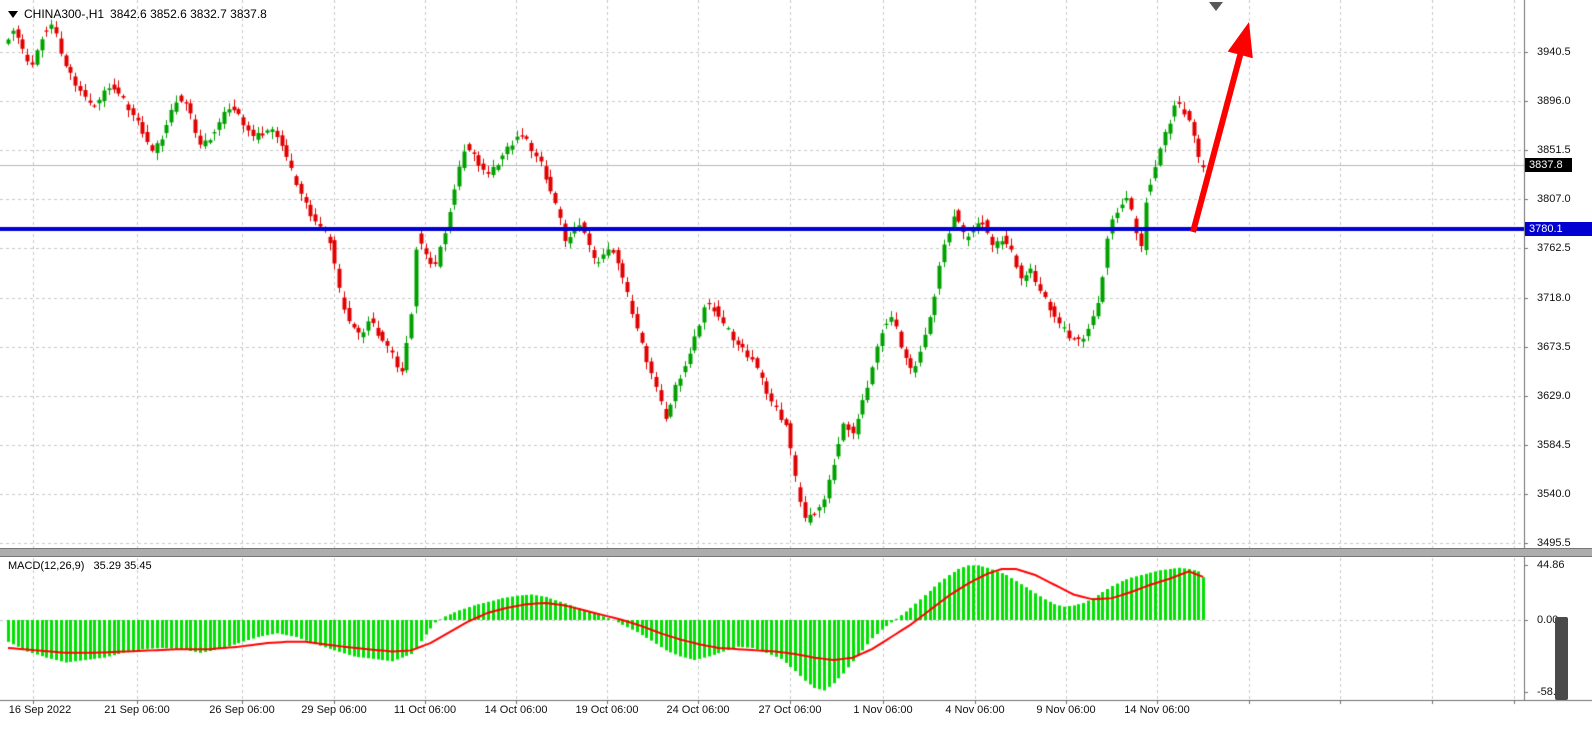  Describe the element at coordinates (796, 552) in the screenshot. I see `panel-splitter` at that location.